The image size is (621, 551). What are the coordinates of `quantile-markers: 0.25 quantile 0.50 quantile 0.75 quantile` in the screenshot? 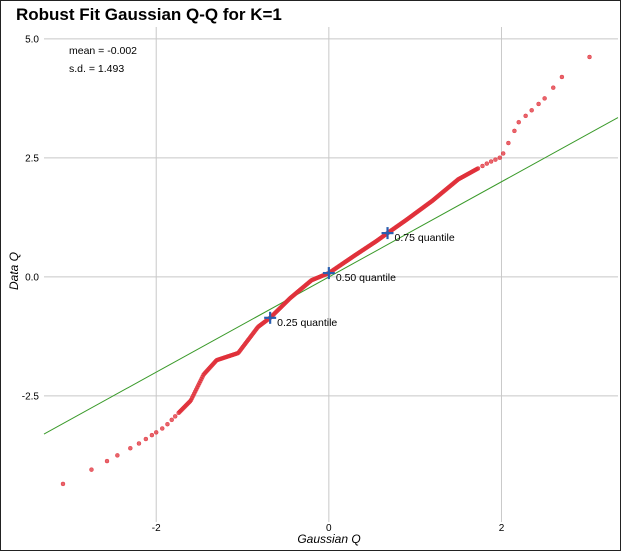 It's located at (359, 278).